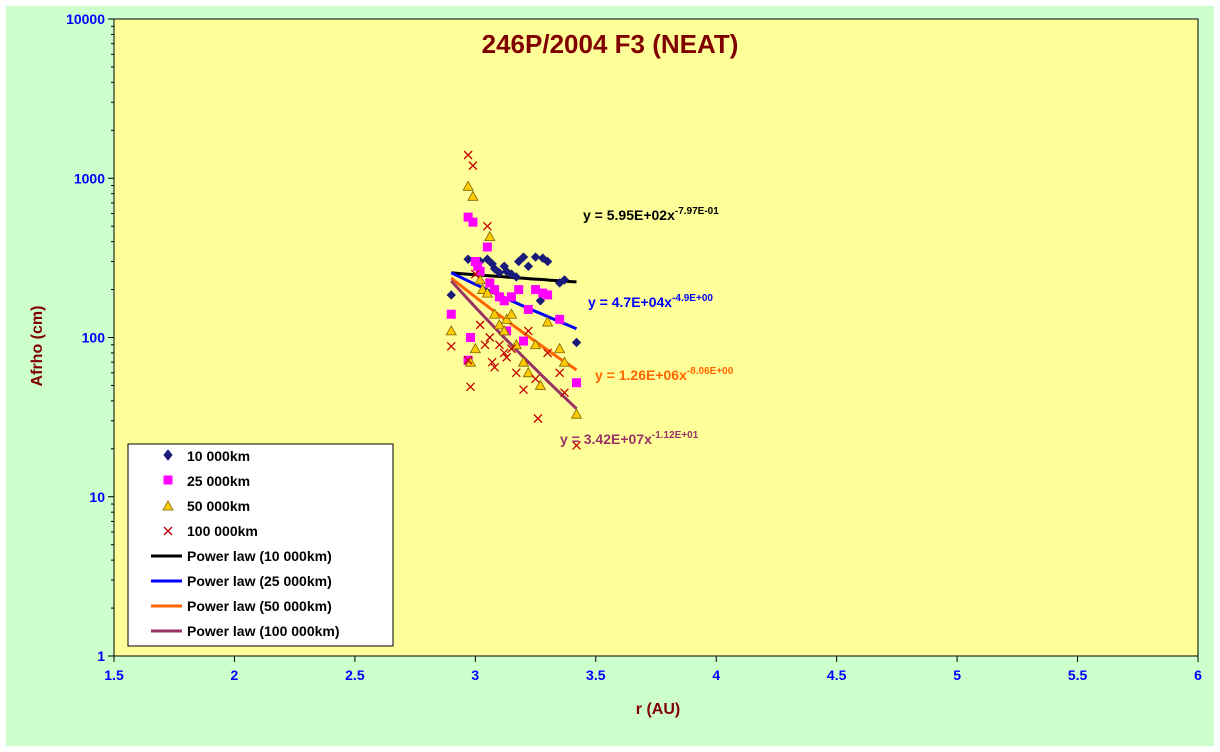 Image resolution: width=1220 pixels, height=752 pixels. What do you see at coordinates (658, 709) in the screenshot?
I see `x-axis-title: r (AU)` at bounding box center [658, 709].